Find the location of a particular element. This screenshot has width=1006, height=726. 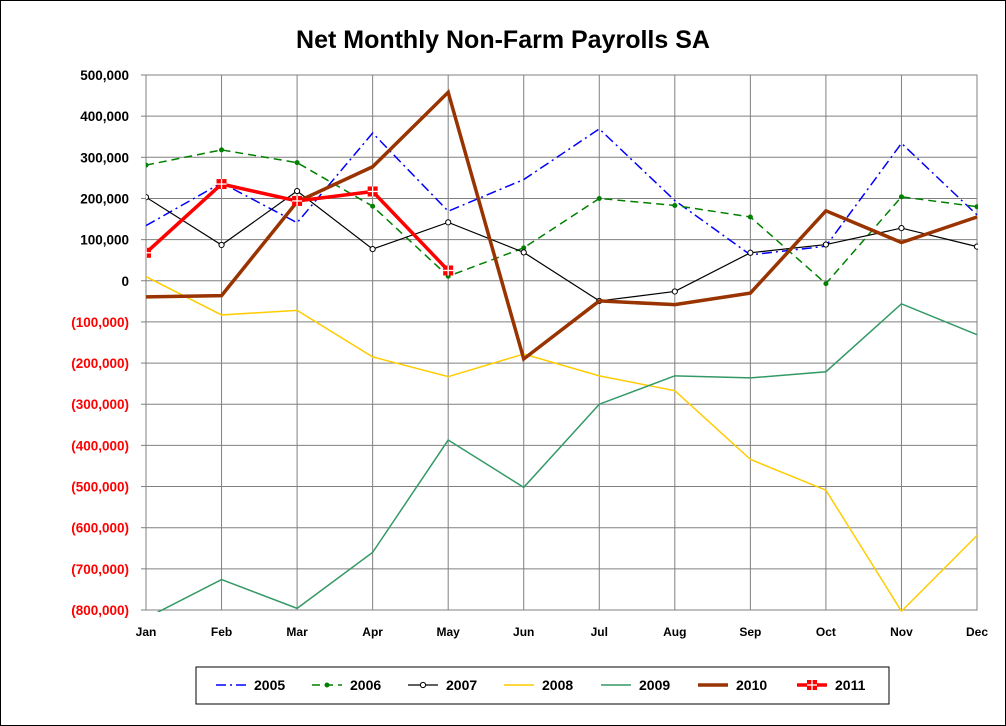

y-tick-label: (200,000) is located at coordinates (100, 363).